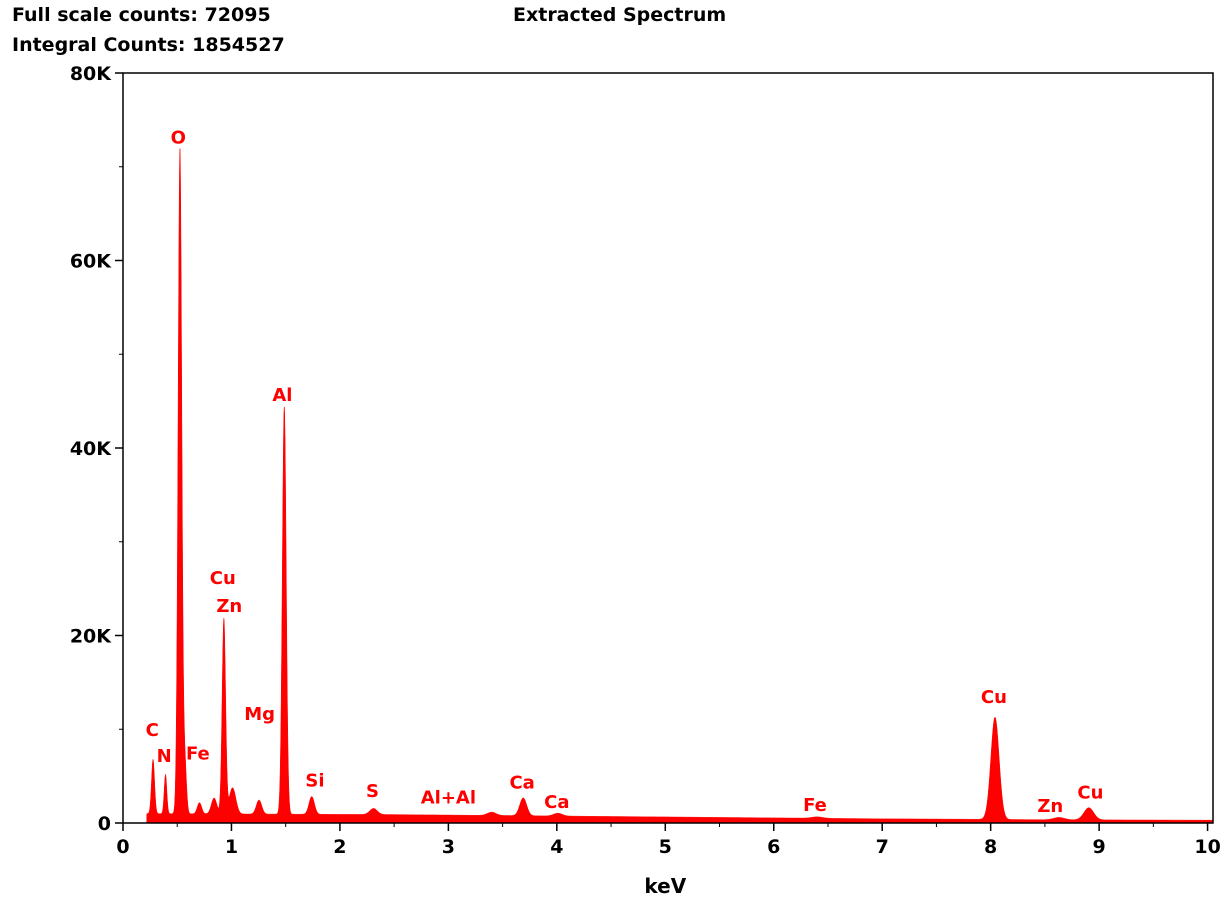 This screenshot has height=902, width=1225. I want to click on y-tick-label: 0, so click(104, 824).